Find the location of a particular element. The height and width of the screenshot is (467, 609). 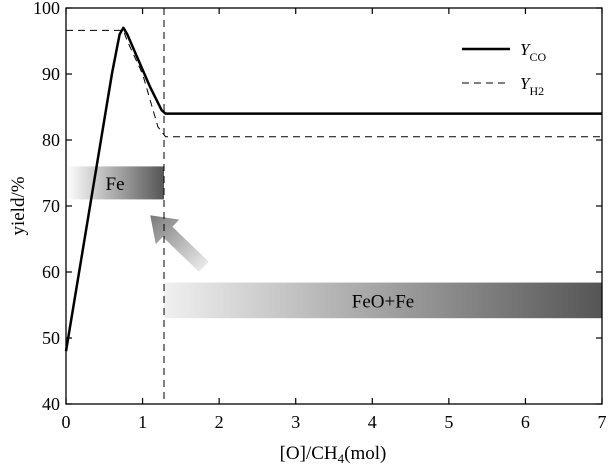

legend-yh2-main: Y is located at coordinates (525, 83).